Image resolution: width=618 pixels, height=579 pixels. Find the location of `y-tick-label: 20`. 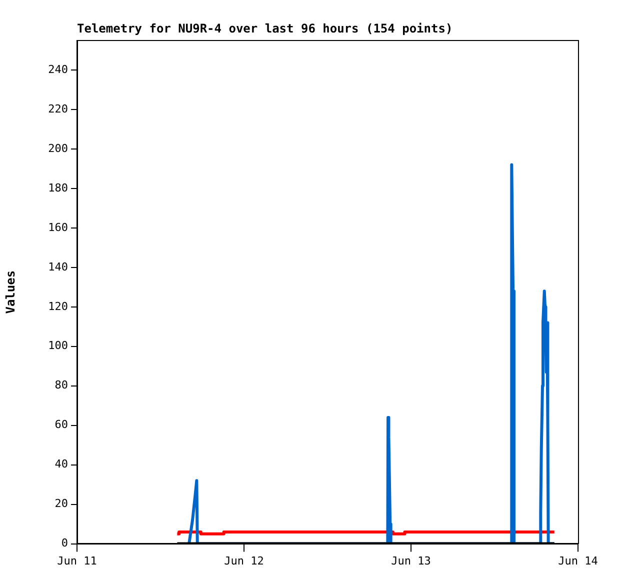

y-tick-label: 20 is located at coordinates (61, 503).